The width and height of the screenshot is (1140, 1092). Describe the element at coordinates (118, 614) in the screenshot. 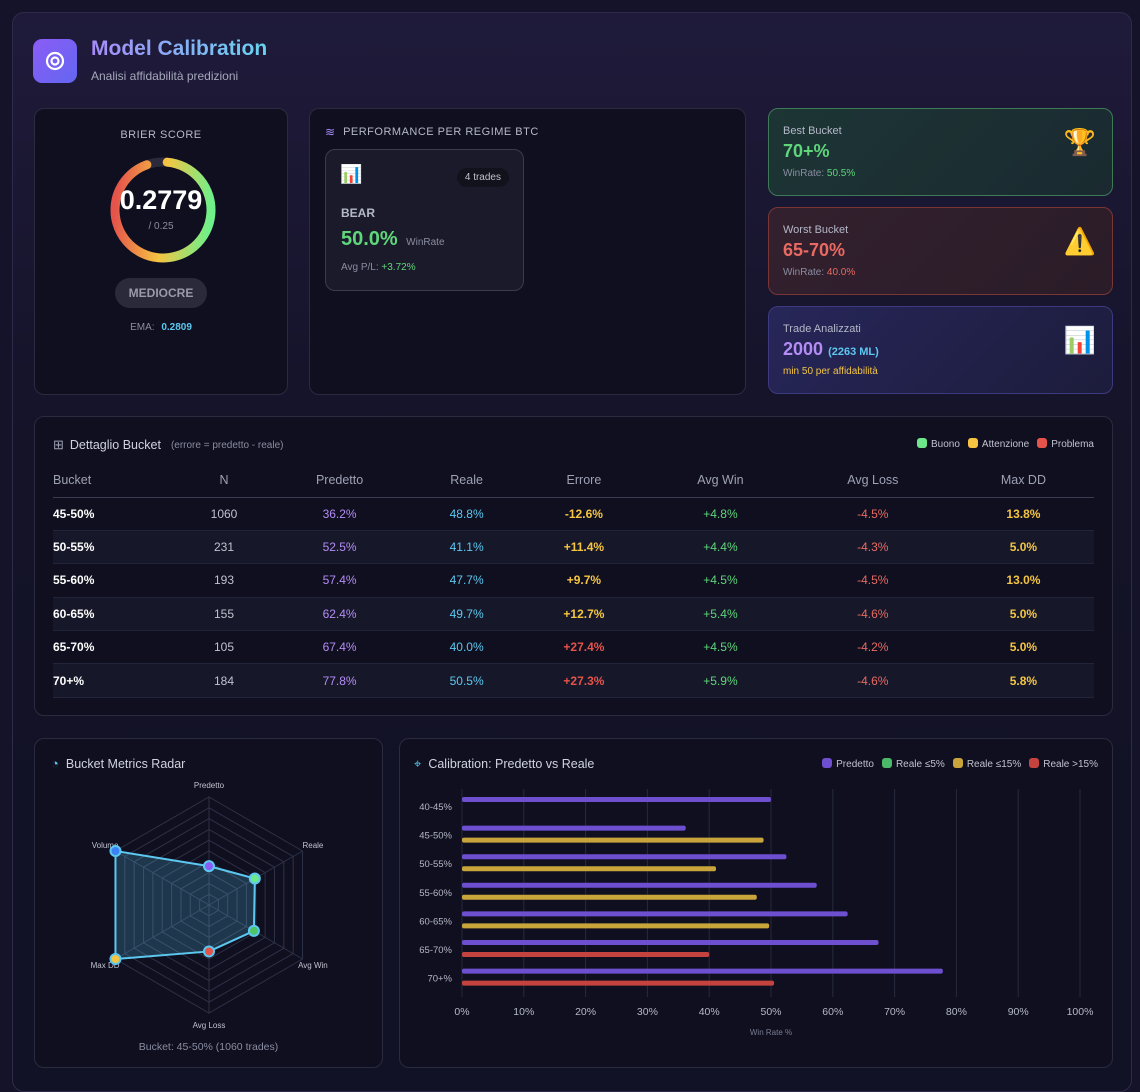

I see `cell-bucket: 60-65%` at that location.